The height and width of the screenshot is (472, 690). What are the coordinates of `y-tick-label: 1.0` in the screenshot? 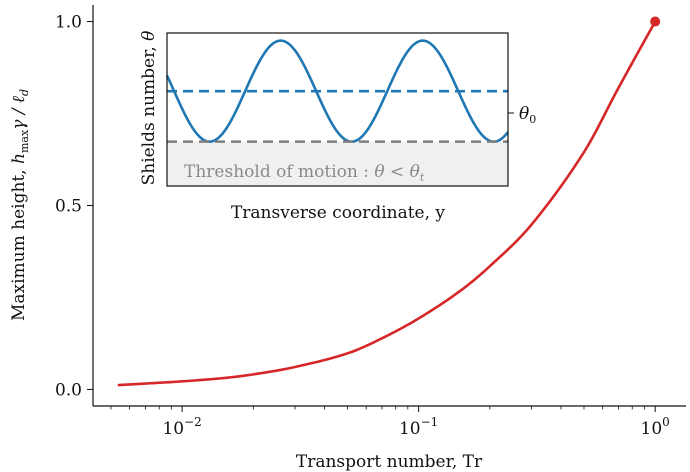 It's located at (68, 23).